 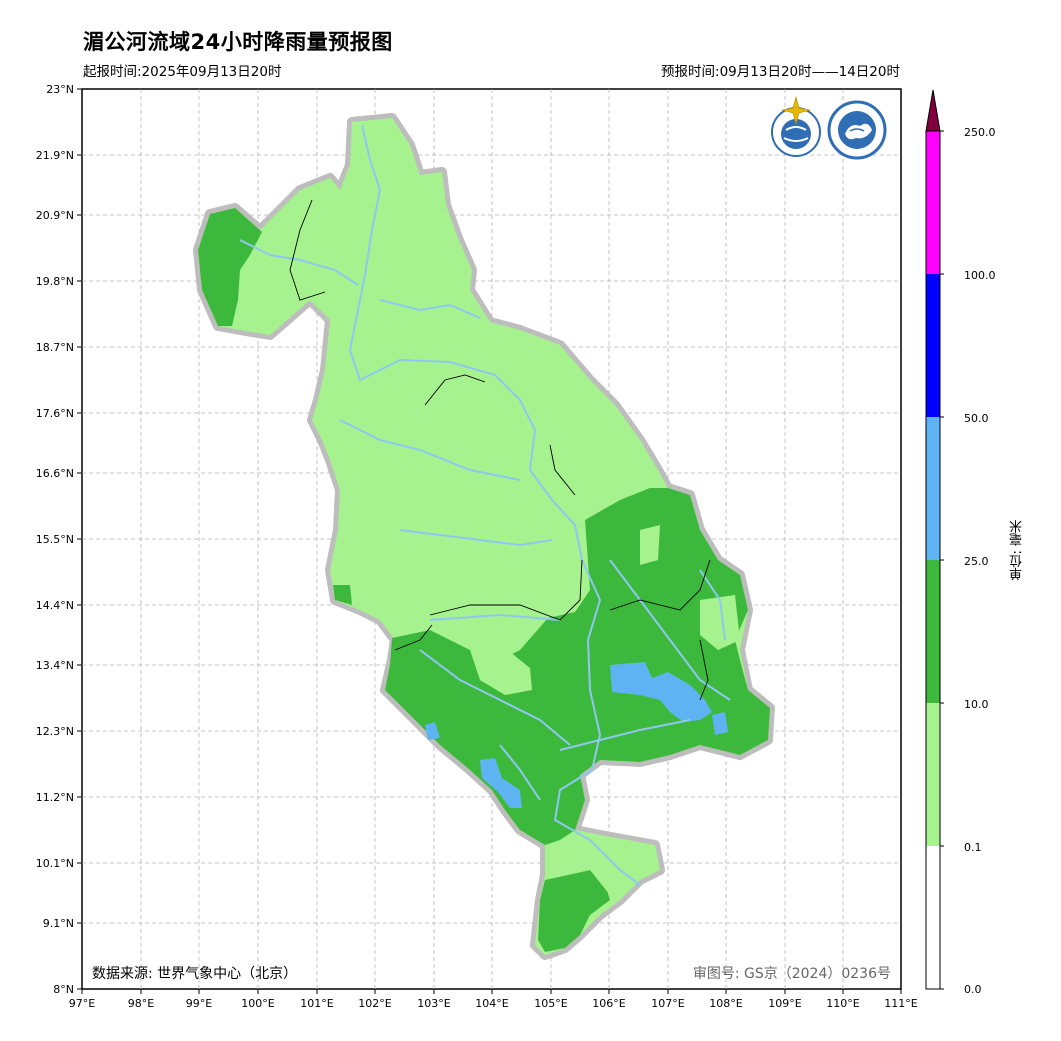 I want to click on lat-label: 15.5°N, so click(x=55, y=539).